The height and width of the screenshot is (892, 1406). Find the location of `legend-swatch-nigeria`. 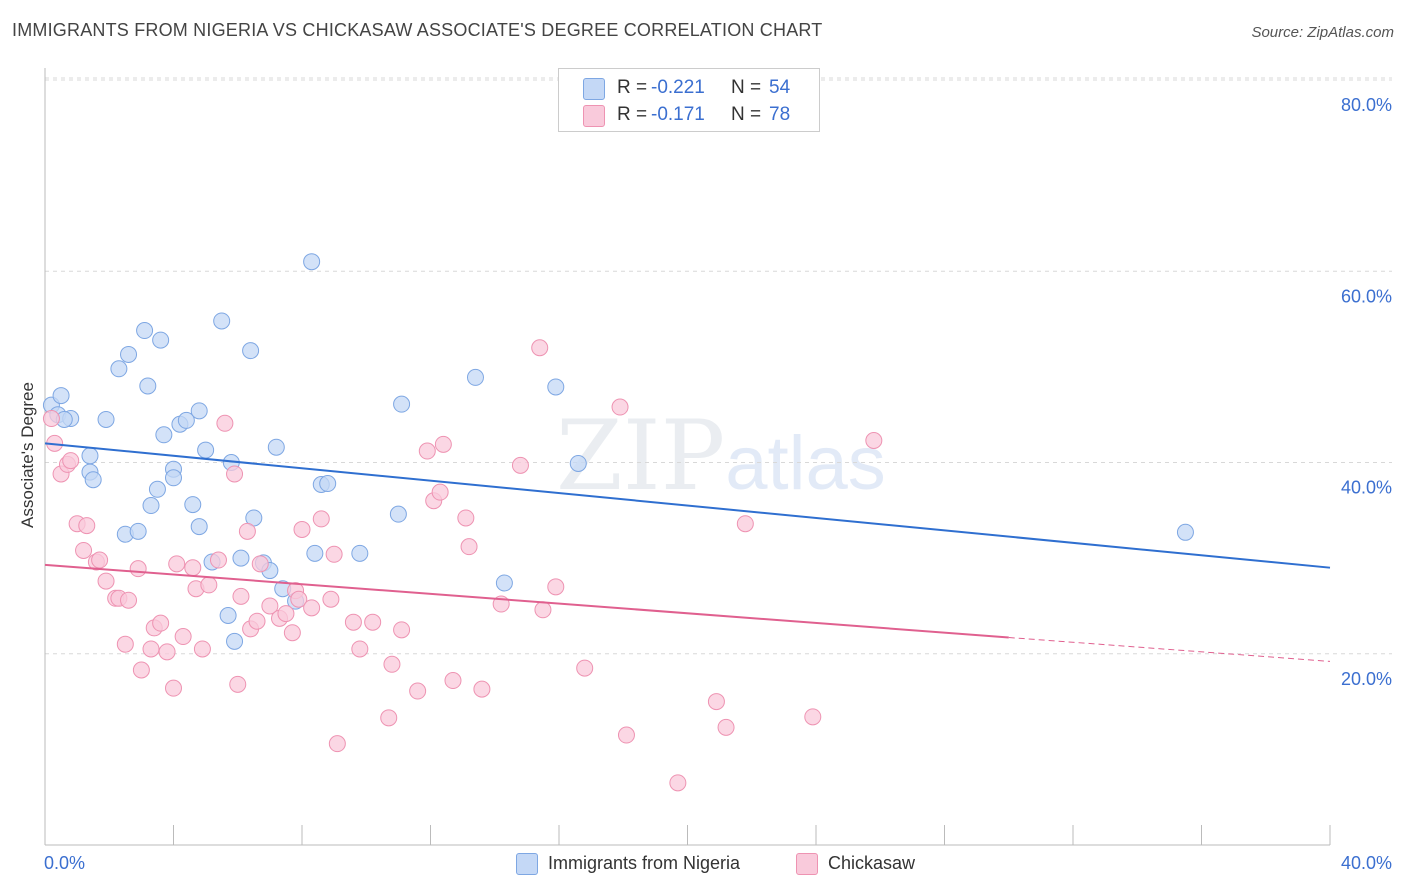

legend-swatch-nigeria is located at coordinates (594, 89).